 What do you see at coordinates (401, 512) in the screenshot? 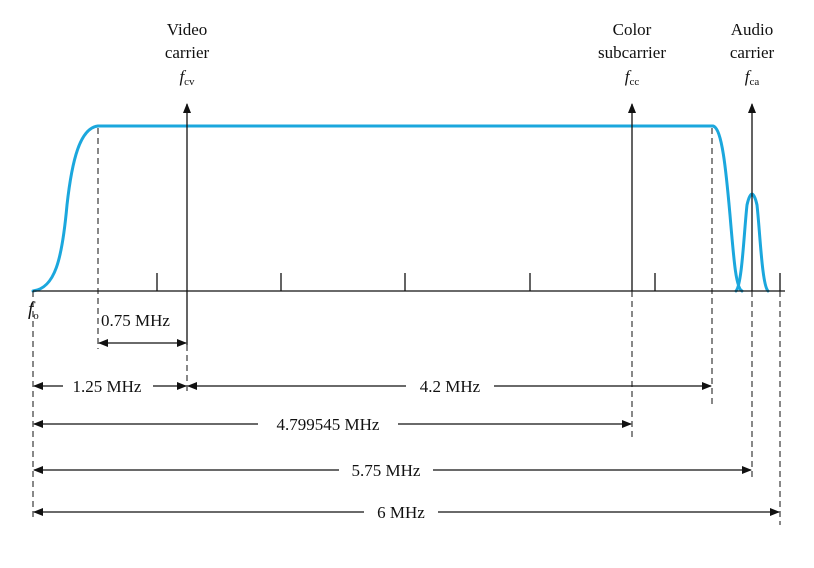
I see `channel-width-label: 6 MHz` at bounding box center [401, 512].